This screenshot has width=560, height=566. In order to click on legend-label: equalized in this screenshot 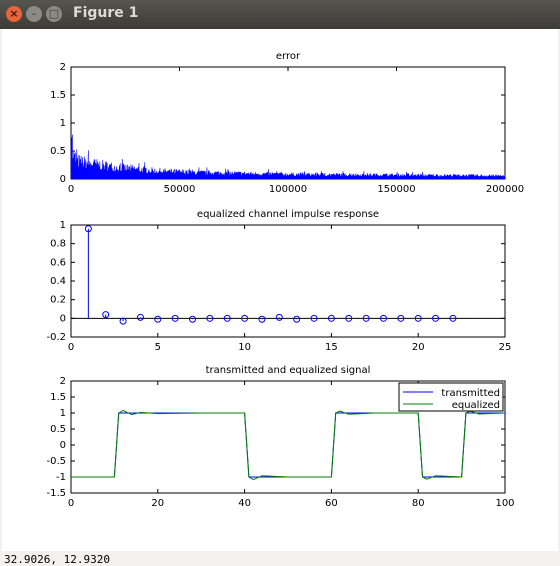, I will do `click(476, 405)`.